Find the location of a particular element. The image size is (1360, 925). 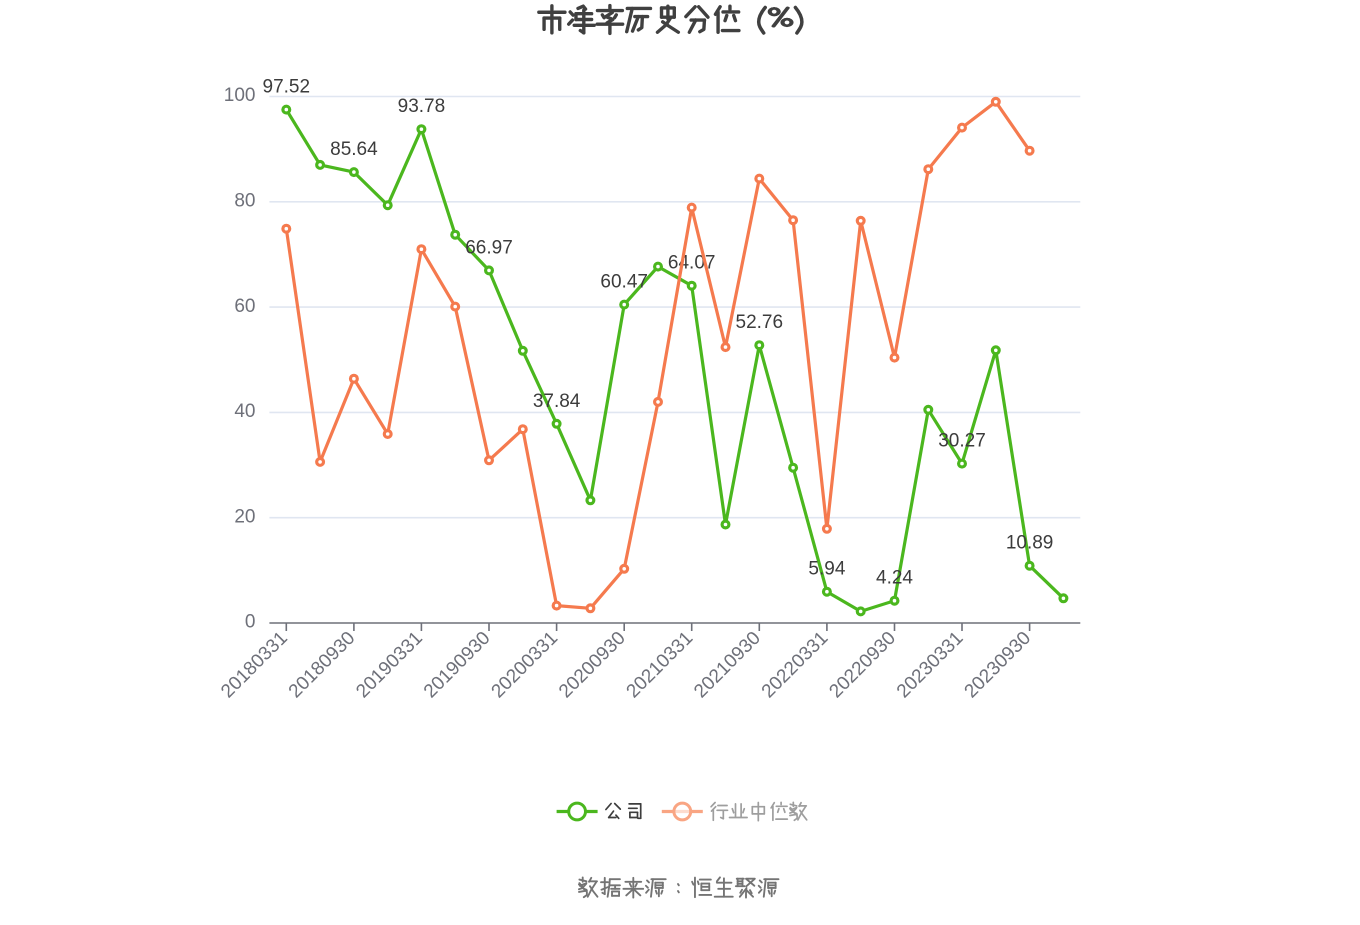

svg-text: 93.78 is located at coordinates (422, 106).